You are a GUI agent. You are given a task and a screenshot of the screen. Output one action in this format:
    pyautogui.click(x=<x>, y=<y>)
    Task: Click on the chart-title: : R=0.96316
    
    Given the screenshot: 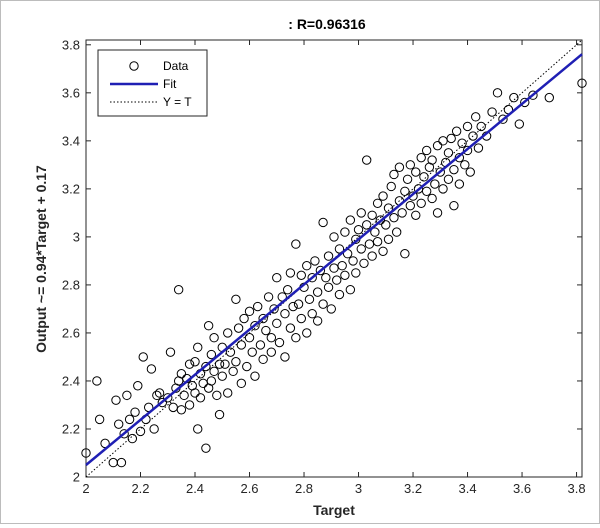 What is the action you would take?
    pyautogui.click(x=327, y=24)
    